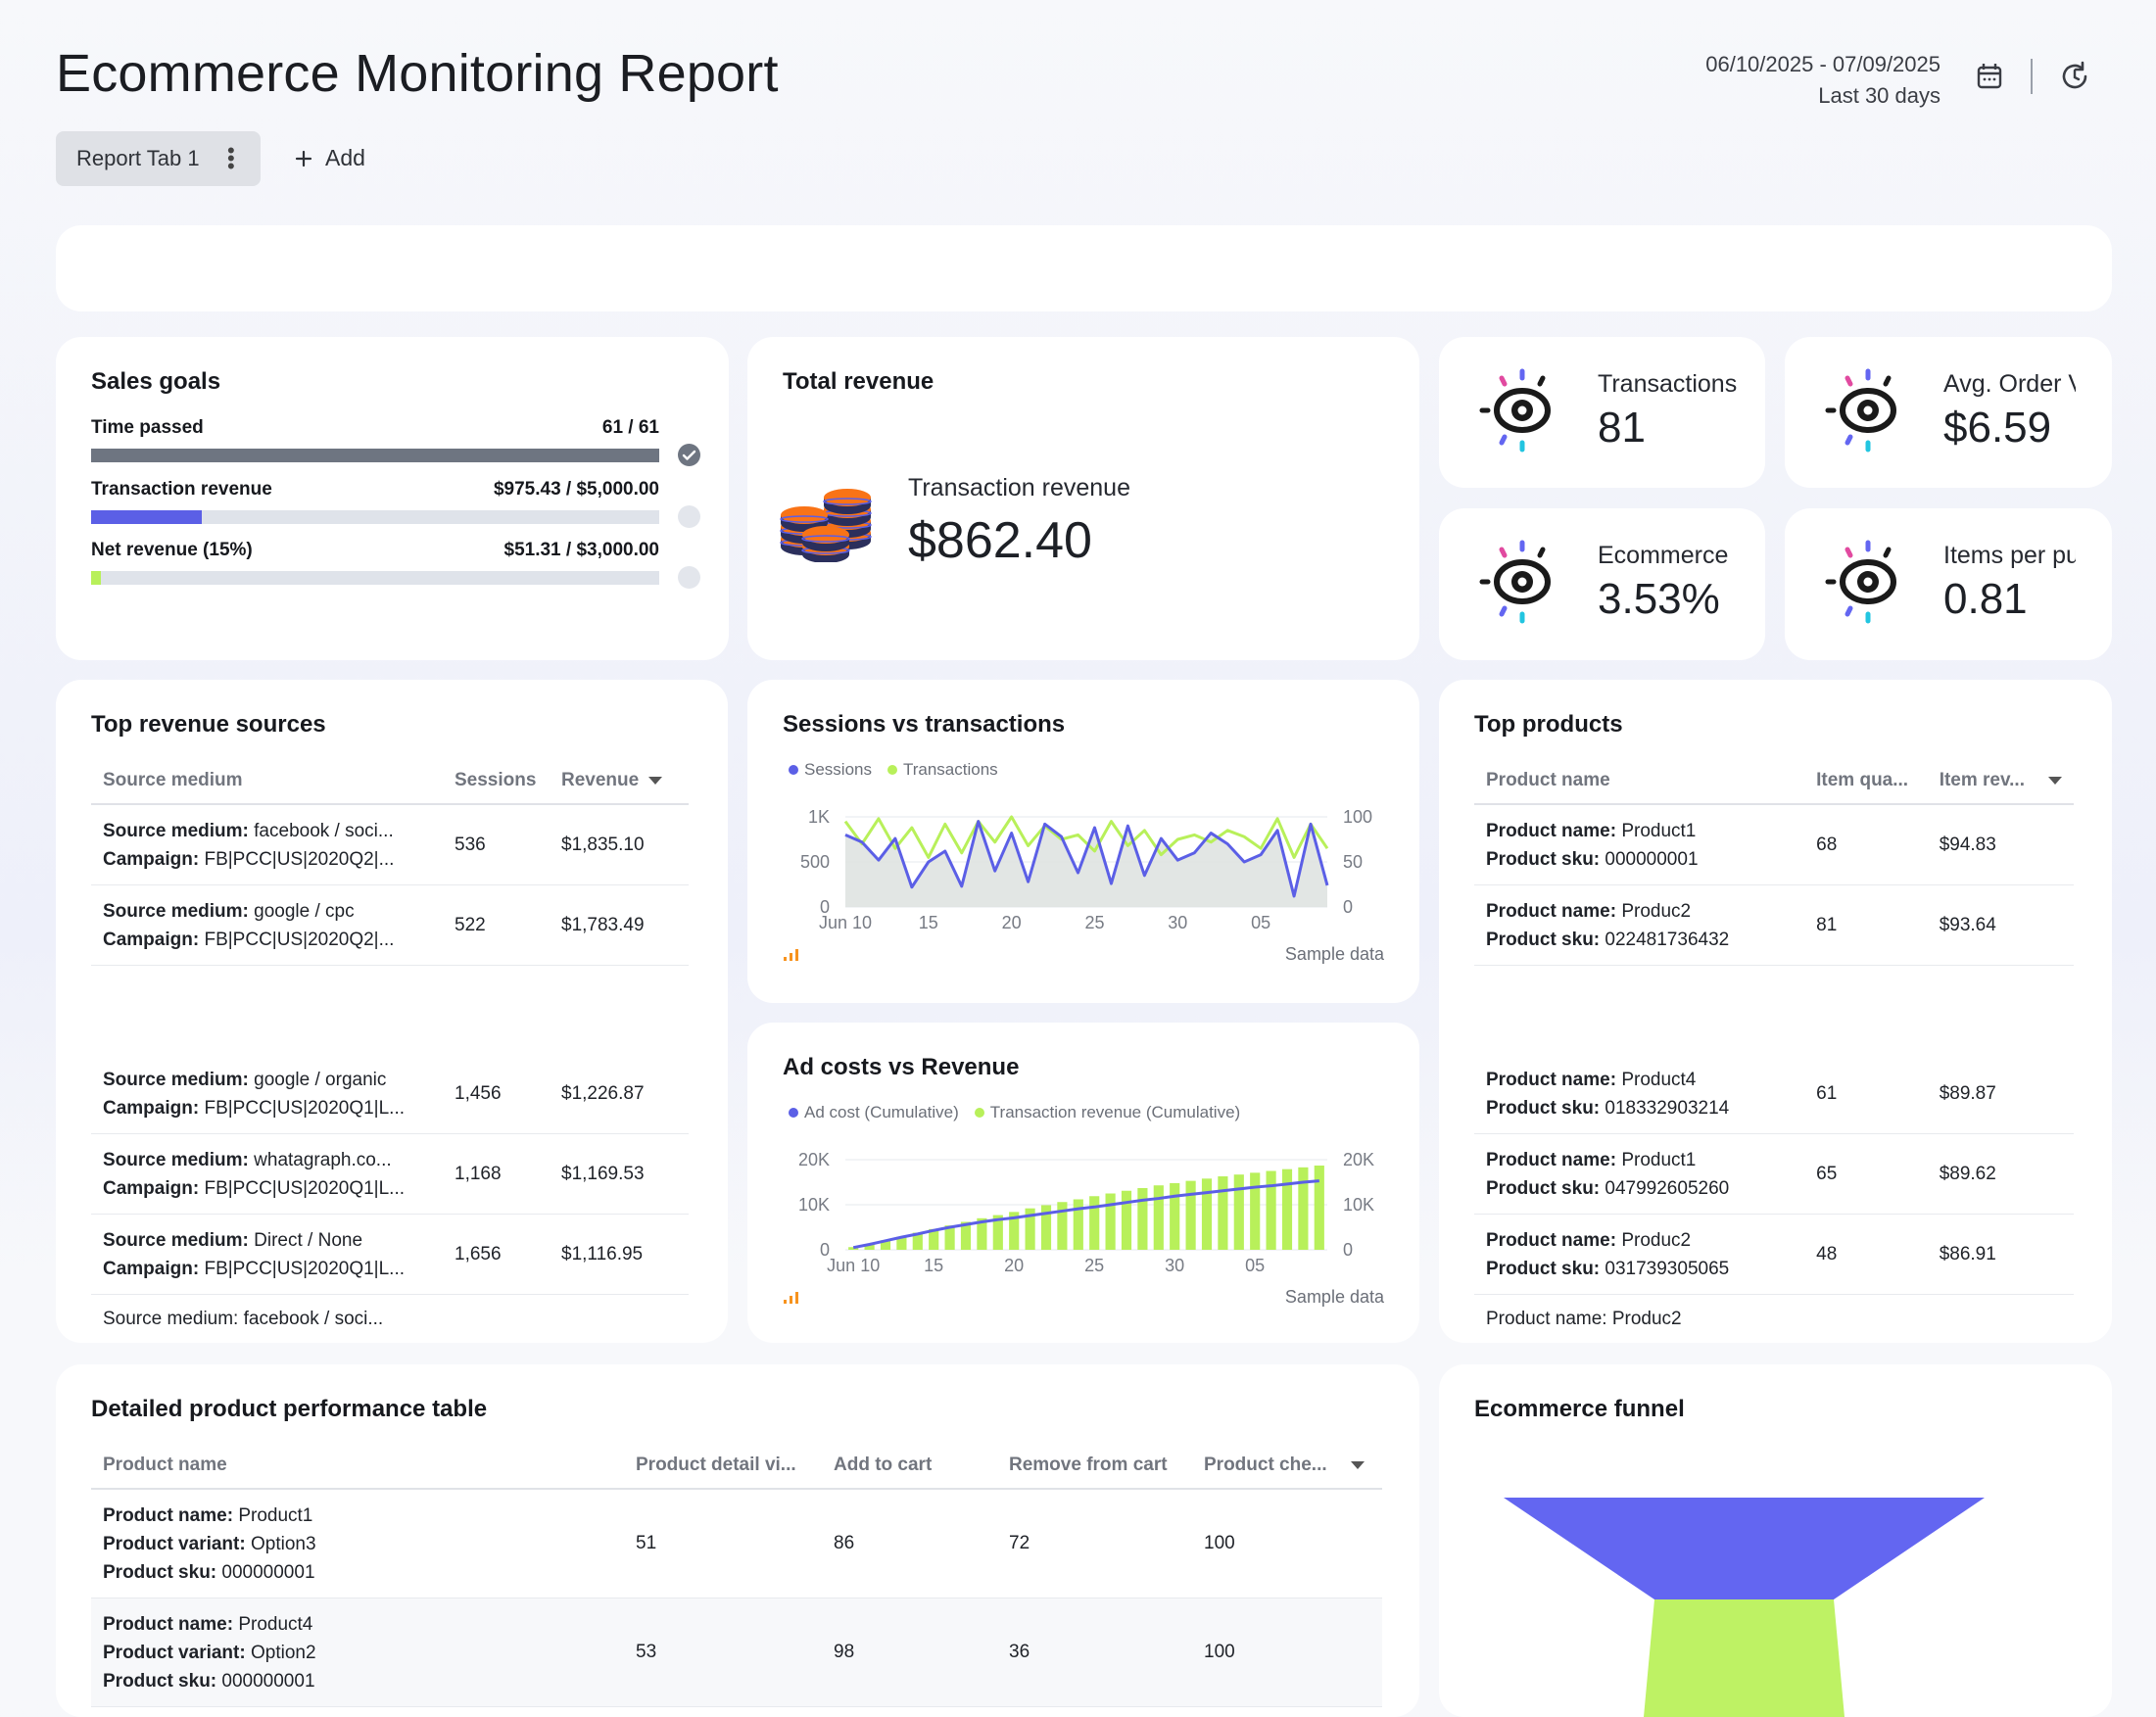  What do you see at coordinates (231, 158) in the screenshot?
I see `more-options-icon: • • •` at bounding box center [231, 158].